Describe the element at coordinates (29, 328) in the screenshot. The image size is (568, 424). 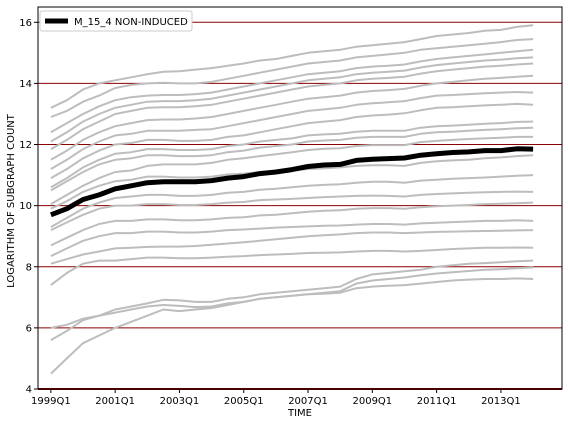
I see `y-tick-label: 6` at that location.